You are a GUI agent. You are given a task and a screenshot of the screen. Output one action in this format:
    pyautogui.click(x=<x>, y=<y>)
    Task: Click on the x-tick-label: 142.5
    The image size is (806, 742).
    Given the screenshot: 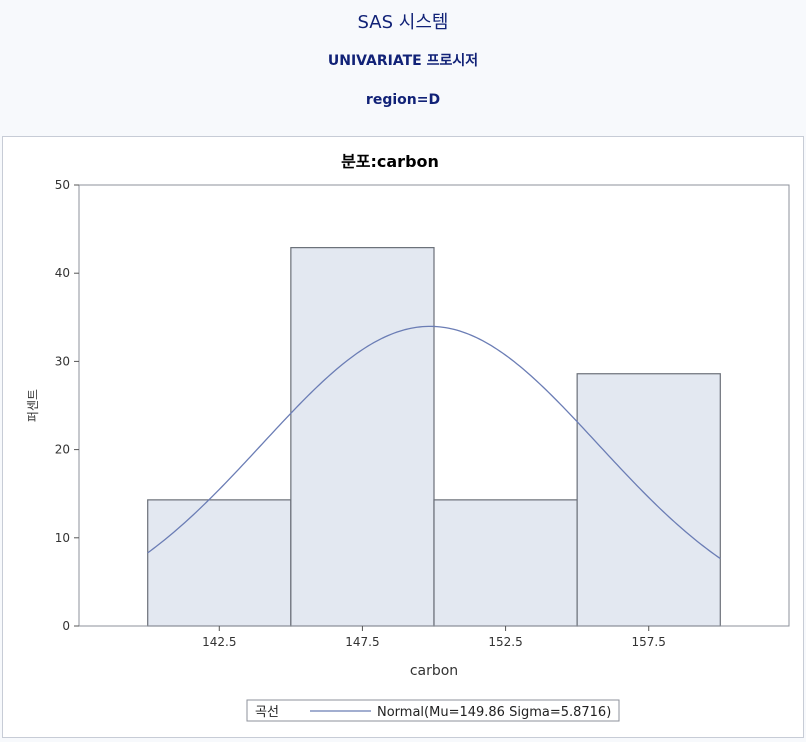 What is the action you would take?
    pyautogui.click(x=219, y=642)
    